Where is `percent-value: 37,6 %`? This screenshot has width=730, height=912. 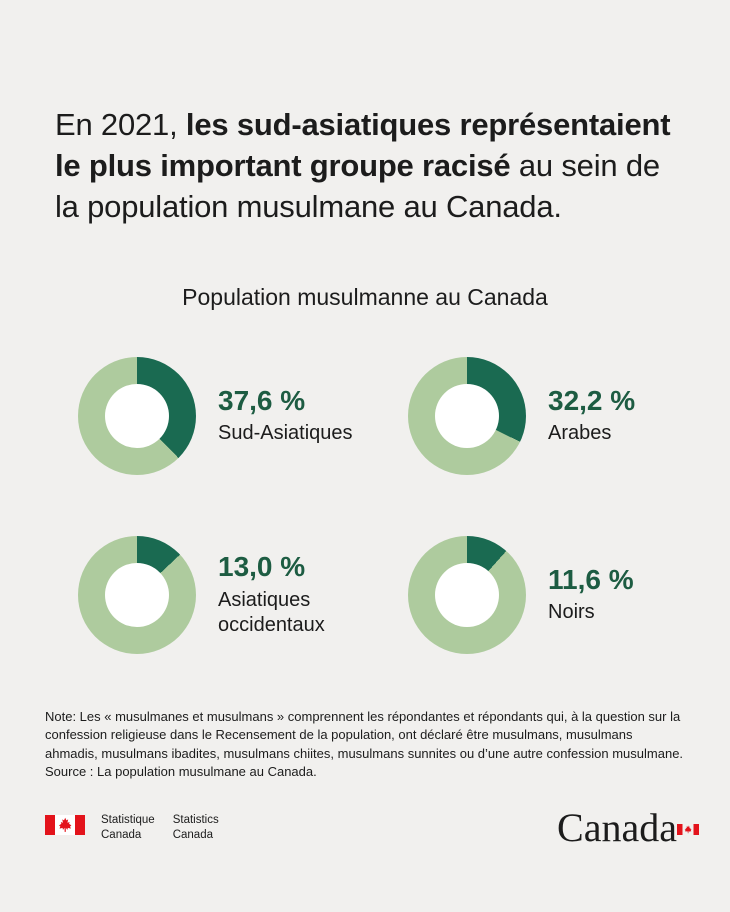 percent-value: 37,6 % is located at coordinates (262, 400).